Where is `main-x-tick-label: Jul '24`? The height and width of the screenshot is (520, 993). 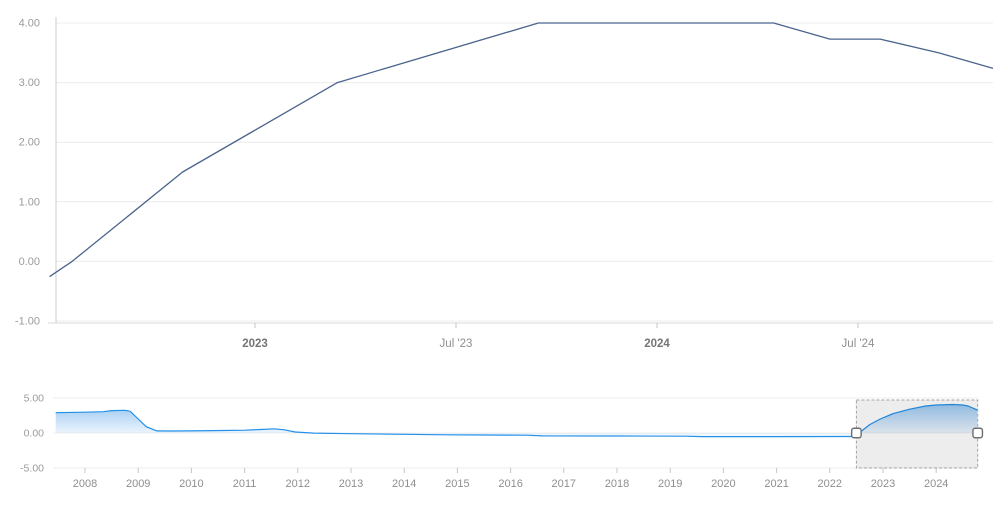 main-x-tick-label: Jul '24 is located at coordinates (858, 344).